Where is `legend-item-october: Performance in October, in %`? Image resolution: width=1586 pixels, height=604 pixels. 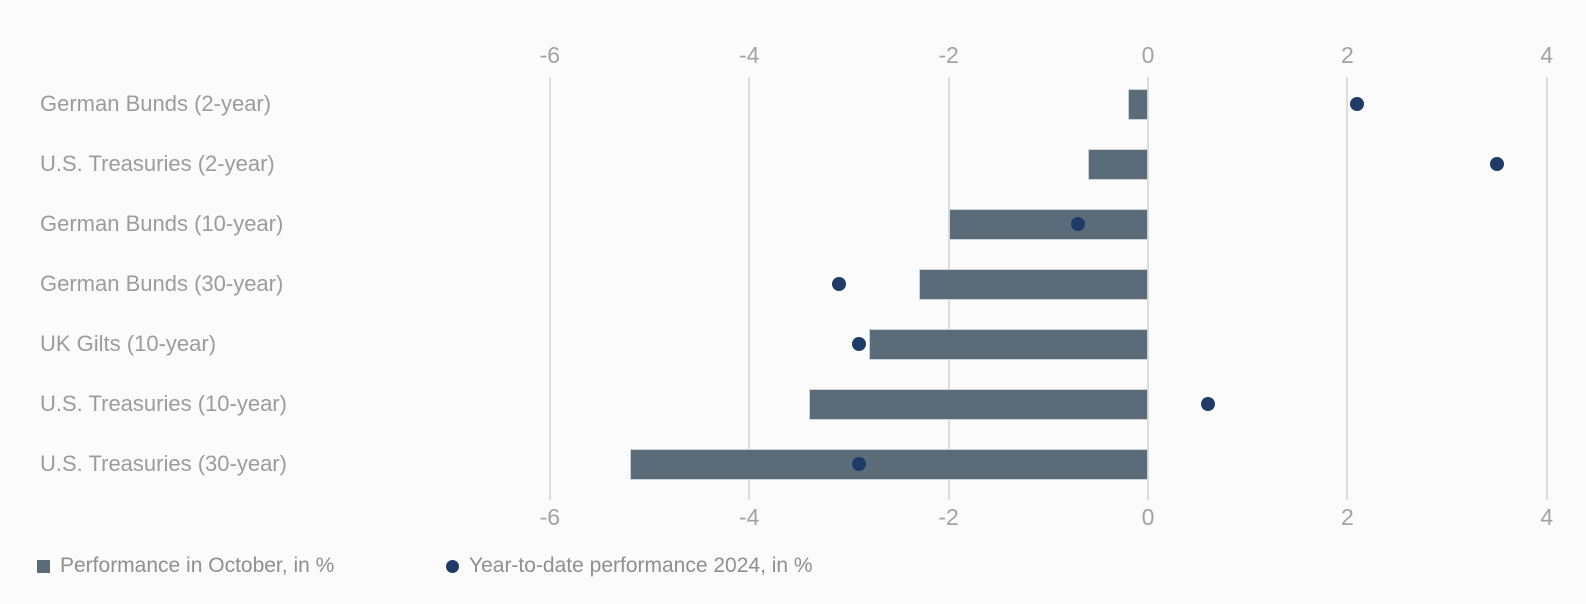 legend-item-october: Performance in October, in % is located at coordinates (185, 566).